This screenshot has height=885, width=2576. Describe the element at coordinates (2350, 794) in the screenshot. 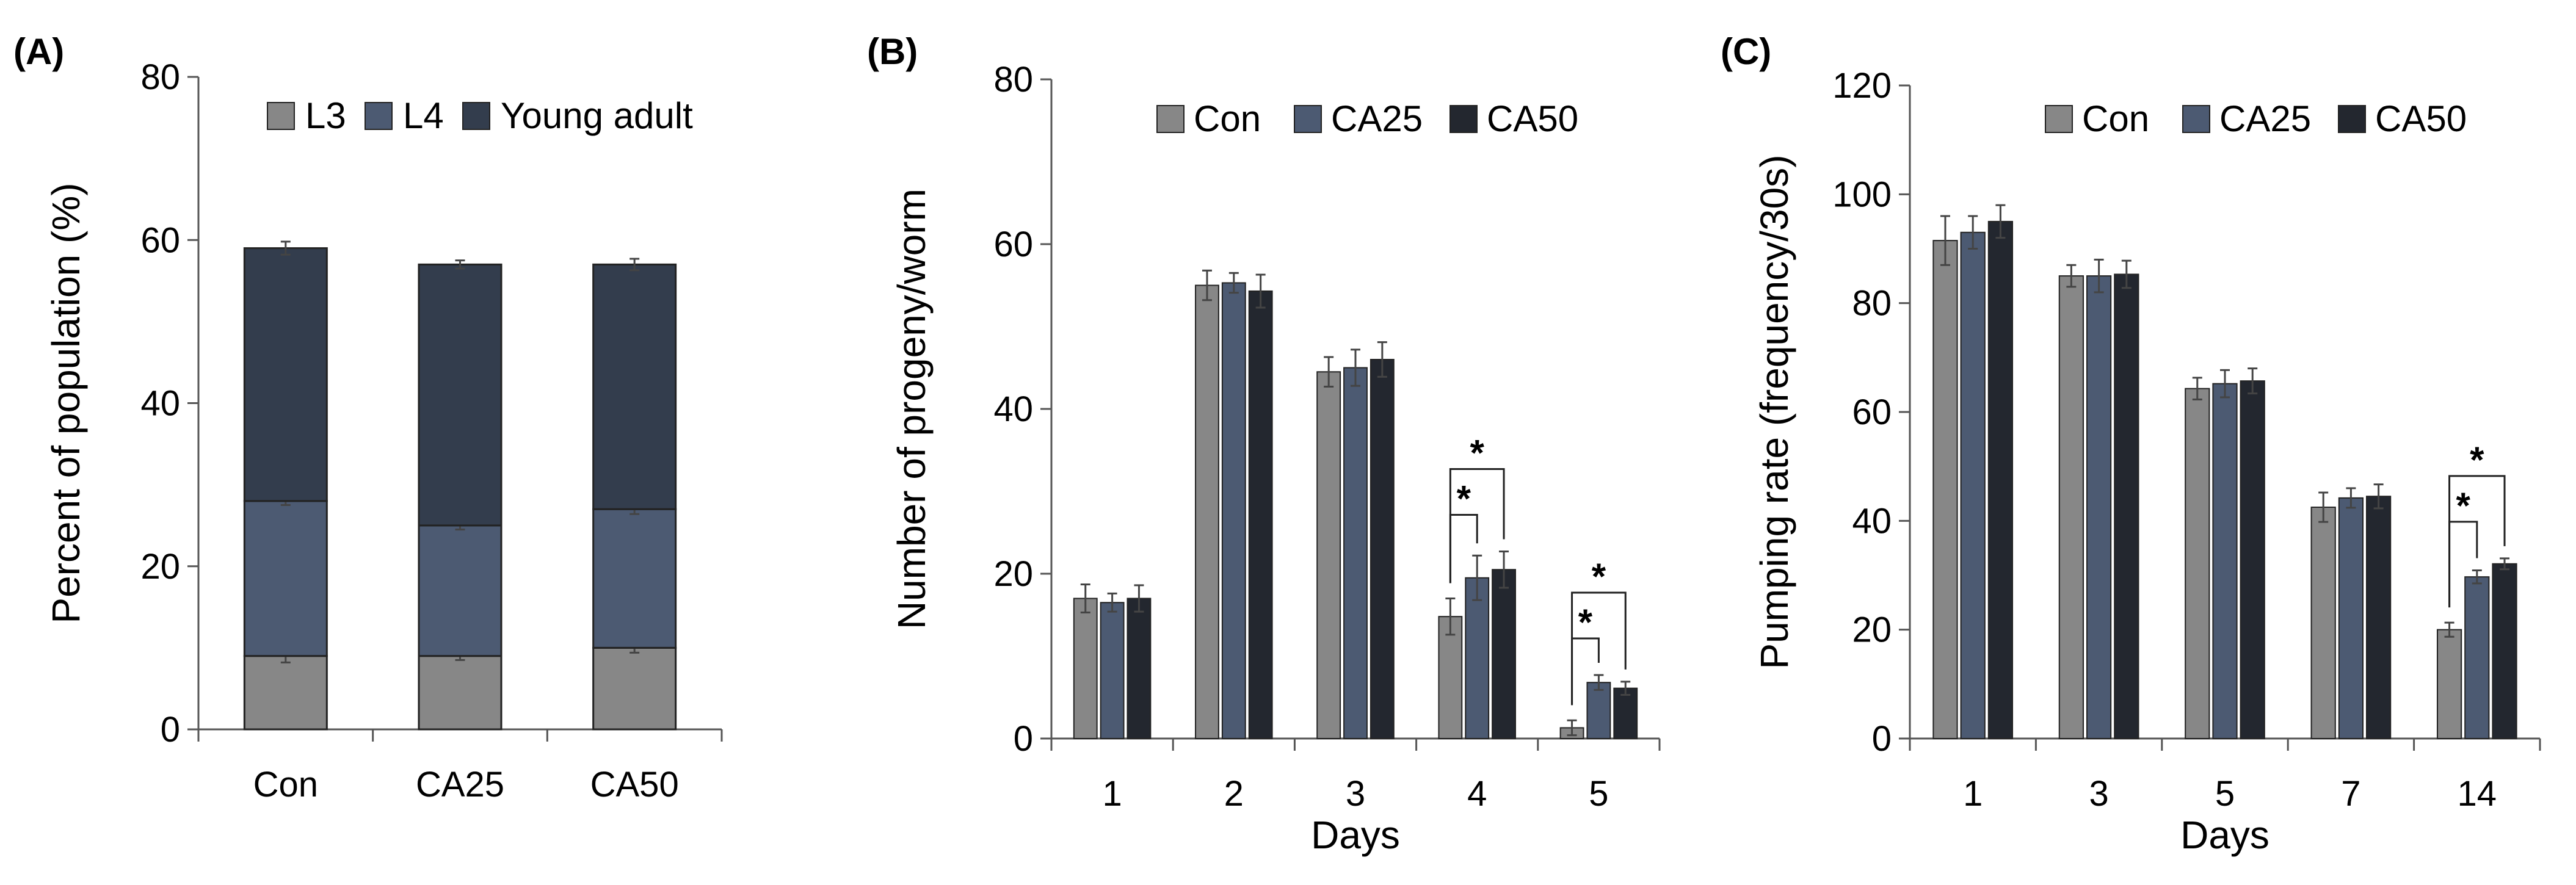

I see `x-tick-label: 7` at that location.